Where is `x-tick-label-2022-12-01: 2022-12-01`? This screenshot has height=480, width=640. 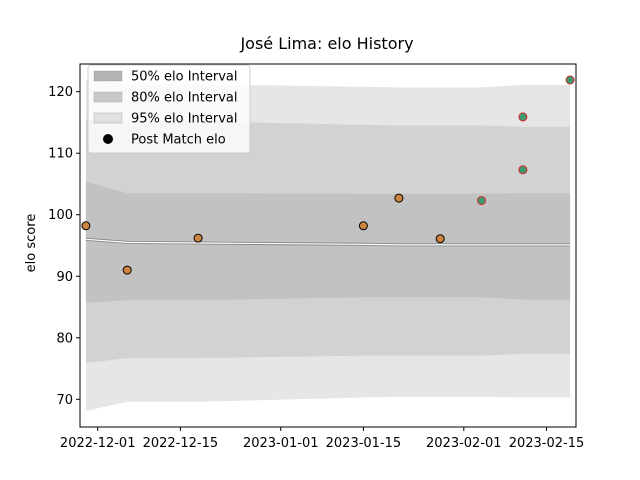
x-tick-label-2022-12-01: 2022-12-01 is located at coordinates (98, 443).